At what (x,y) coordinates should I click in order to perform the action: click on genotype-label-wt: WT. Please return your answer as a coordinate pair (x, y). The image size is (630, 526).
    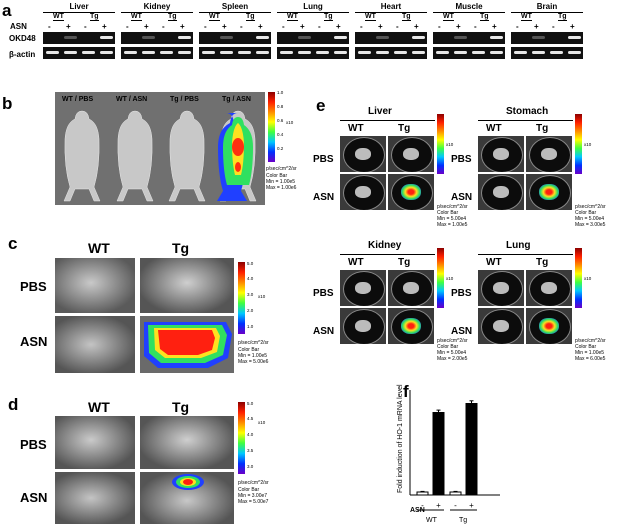
    Looking at the image, I should click on (448, 17).